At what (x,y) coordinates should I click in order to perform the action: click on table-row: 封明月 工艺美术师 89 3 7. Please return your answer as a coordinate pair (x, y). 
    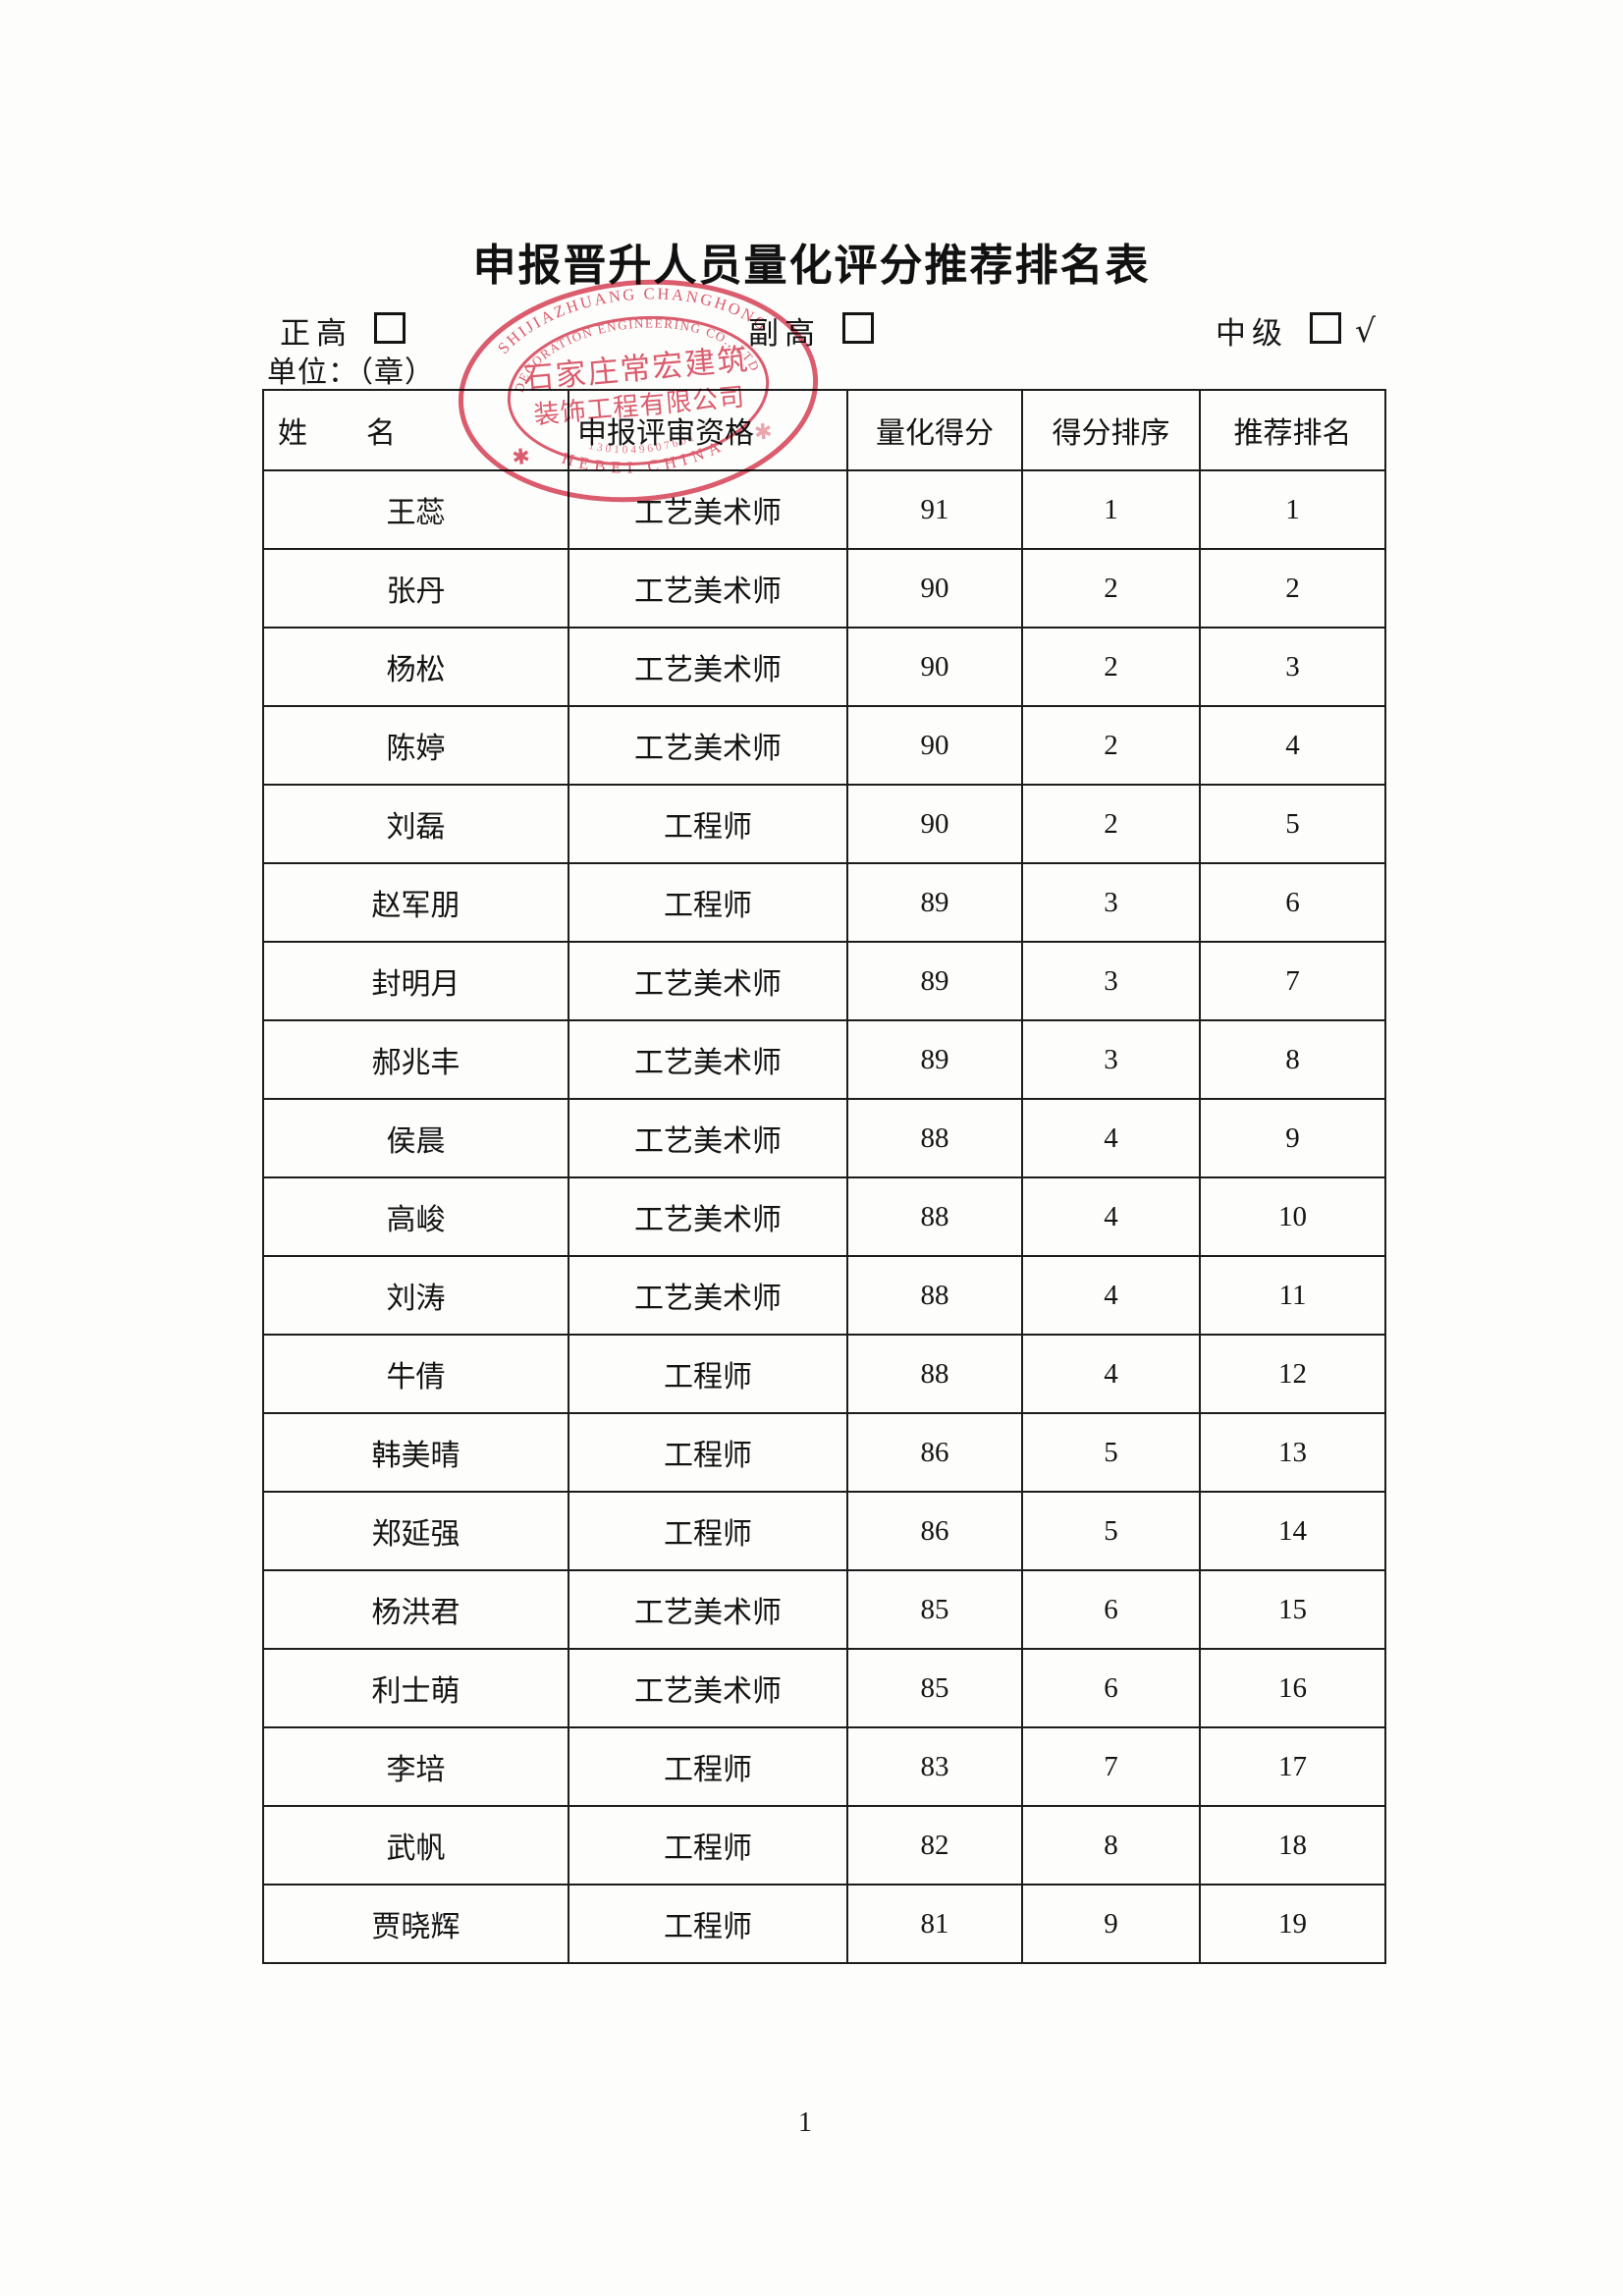
    Looking at the image, I should click on (824, 981).